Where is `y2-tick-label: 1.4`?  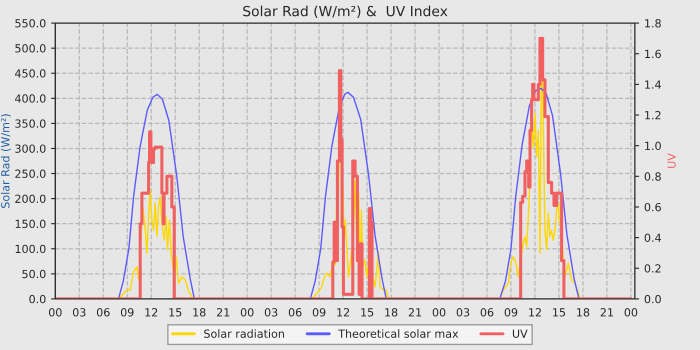 y2-tick-label: 1.4 is located at coordinates (653, 84).